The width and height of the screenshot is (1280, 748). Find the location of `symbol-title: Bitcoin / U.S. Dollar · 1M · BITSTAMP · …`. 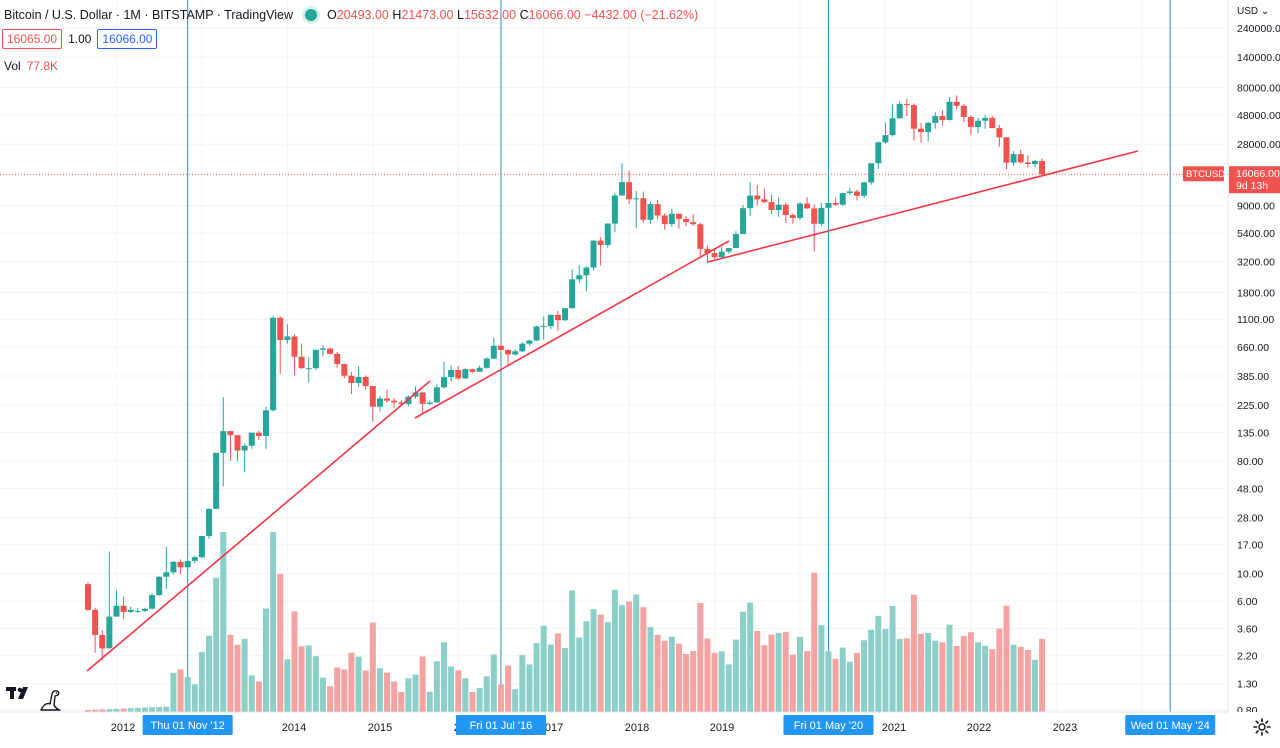

symbol-title: Bitcoin / U.S. Dollar · 1M · BITSTAMP · … is located at coordinates (148, 15).